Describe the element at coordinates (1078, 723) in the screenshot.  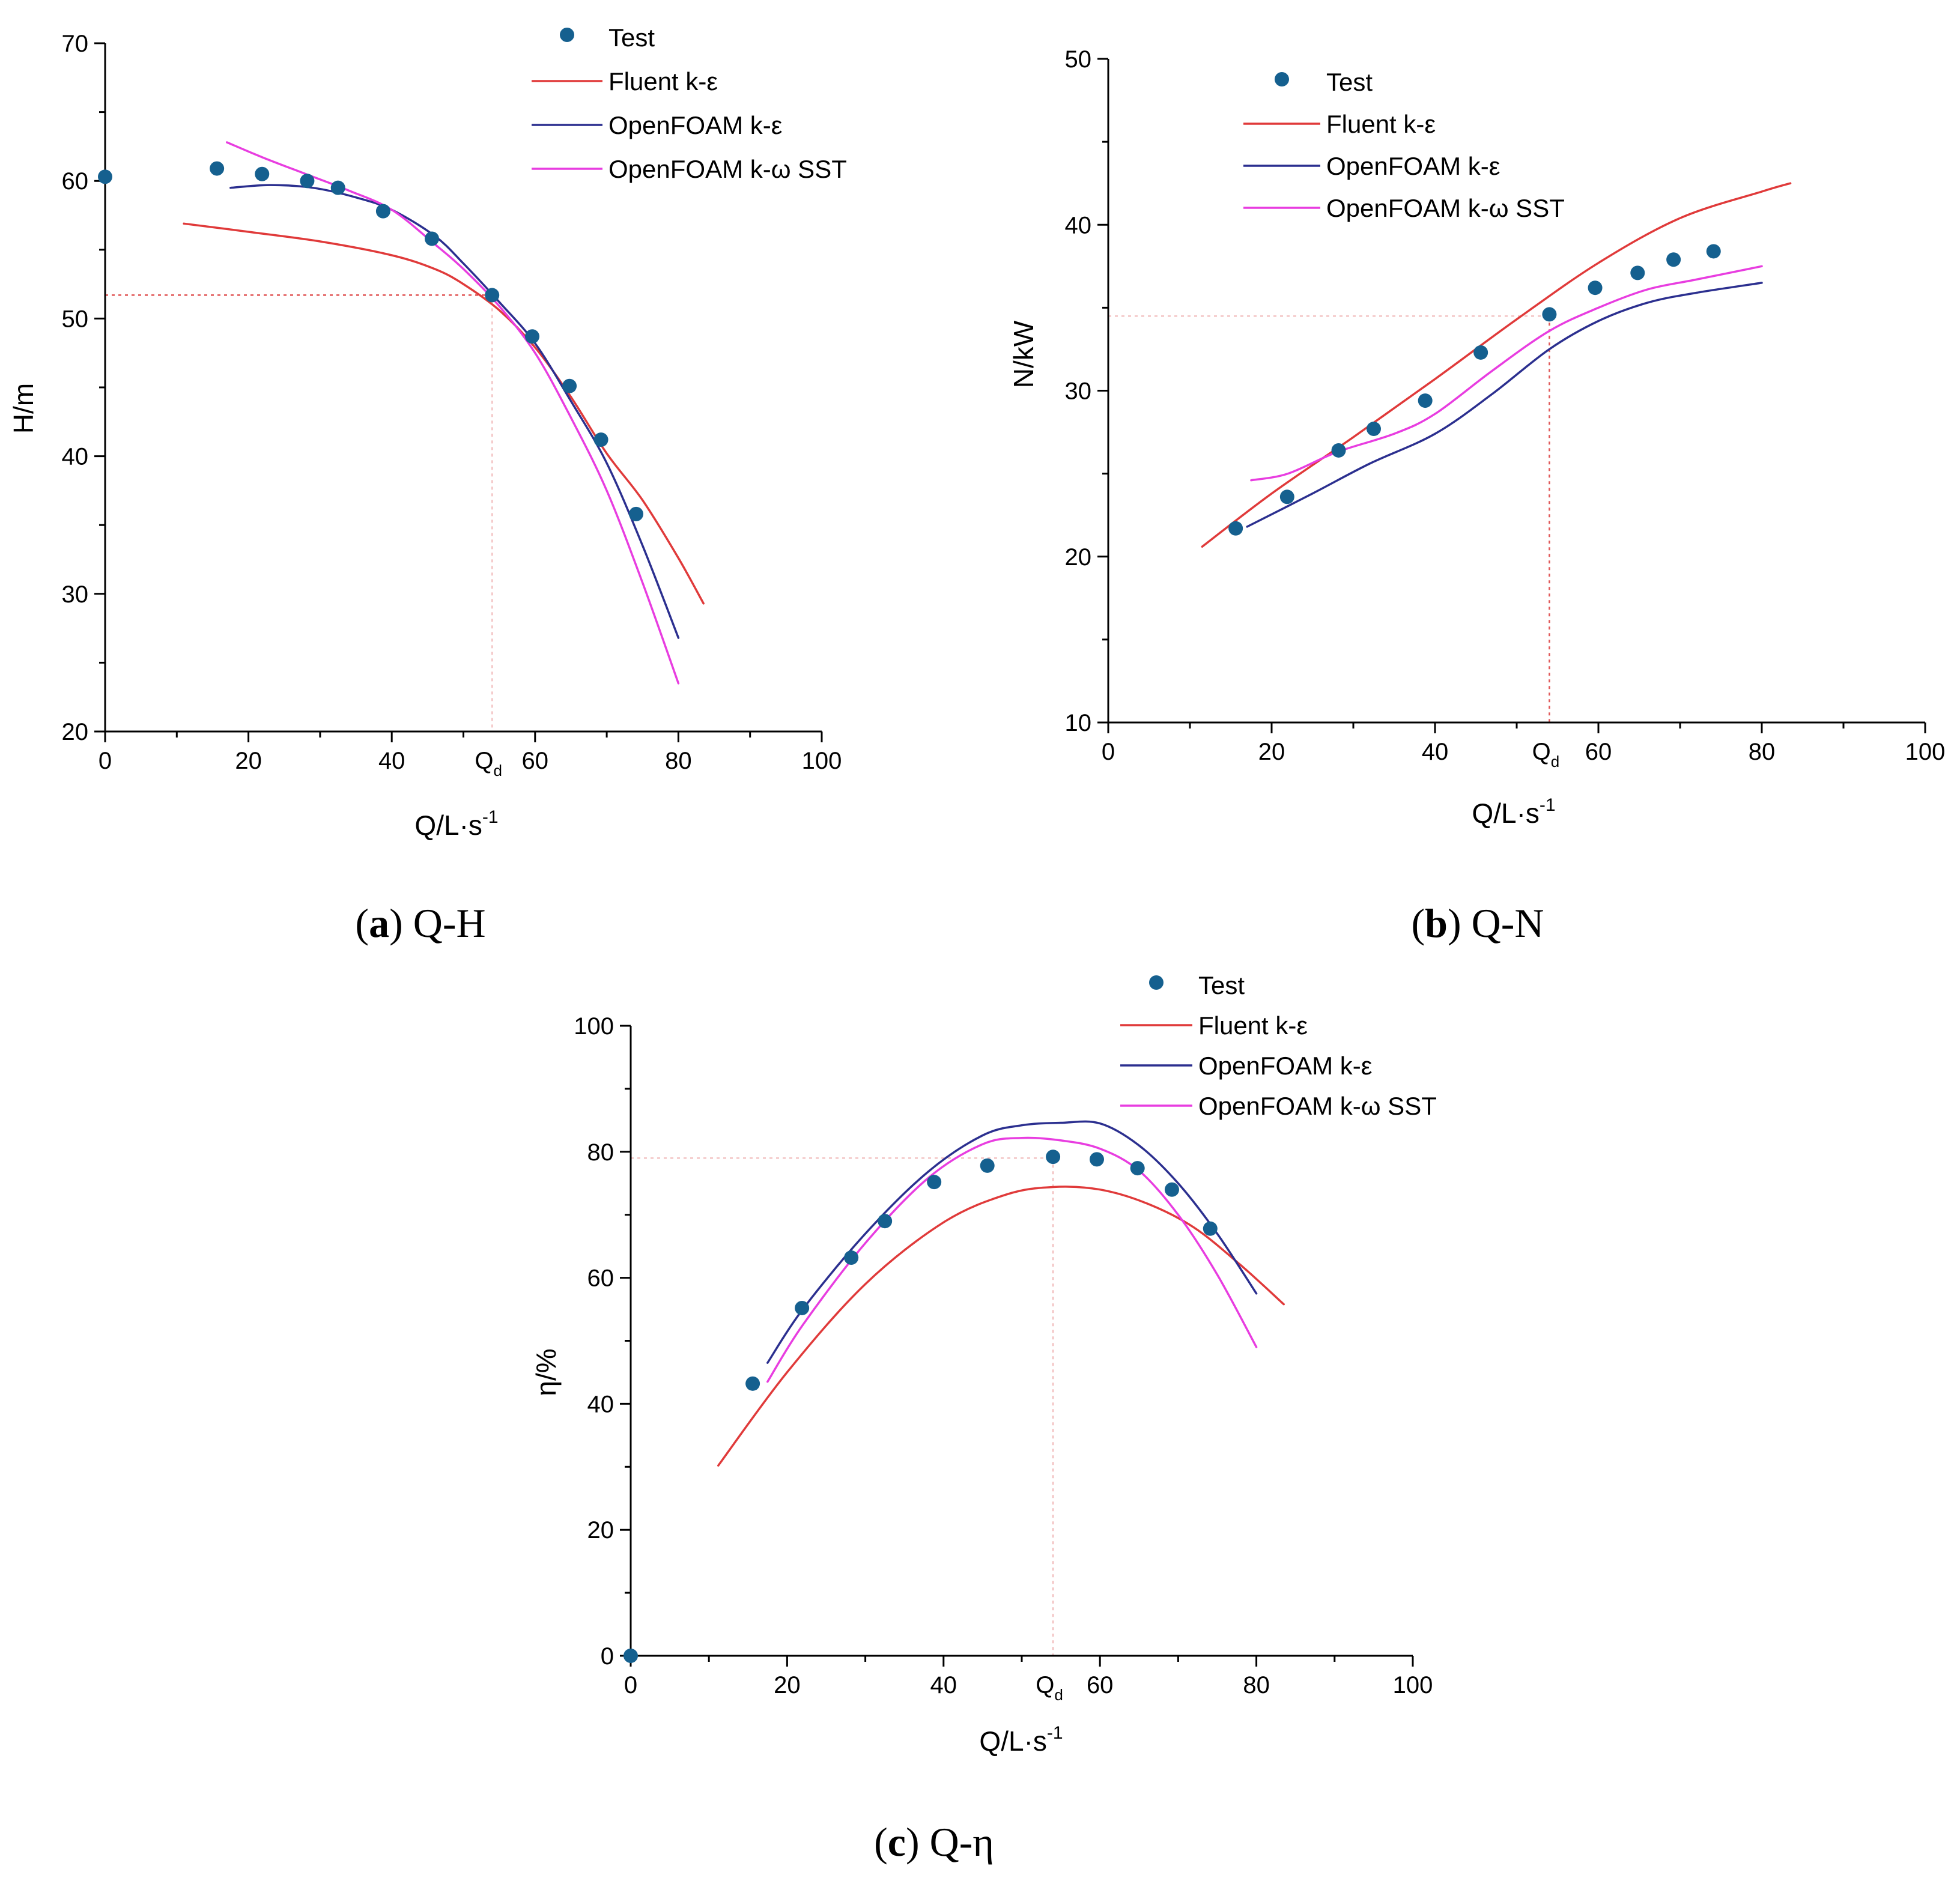
I see `y-tick-label: 10` at that location.